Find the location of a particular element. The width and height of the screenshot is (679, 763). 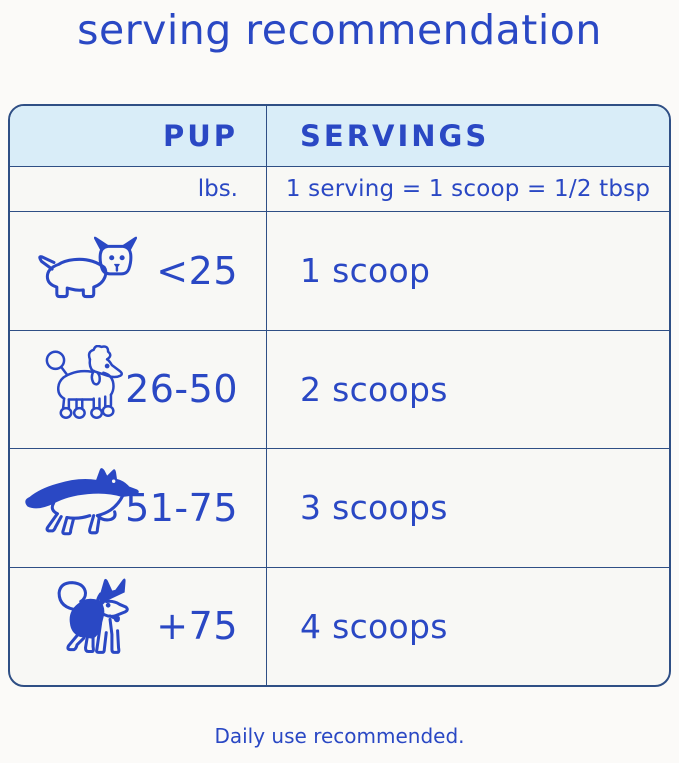

servings-value: 4 scoops is located at coordinates (374, 626).